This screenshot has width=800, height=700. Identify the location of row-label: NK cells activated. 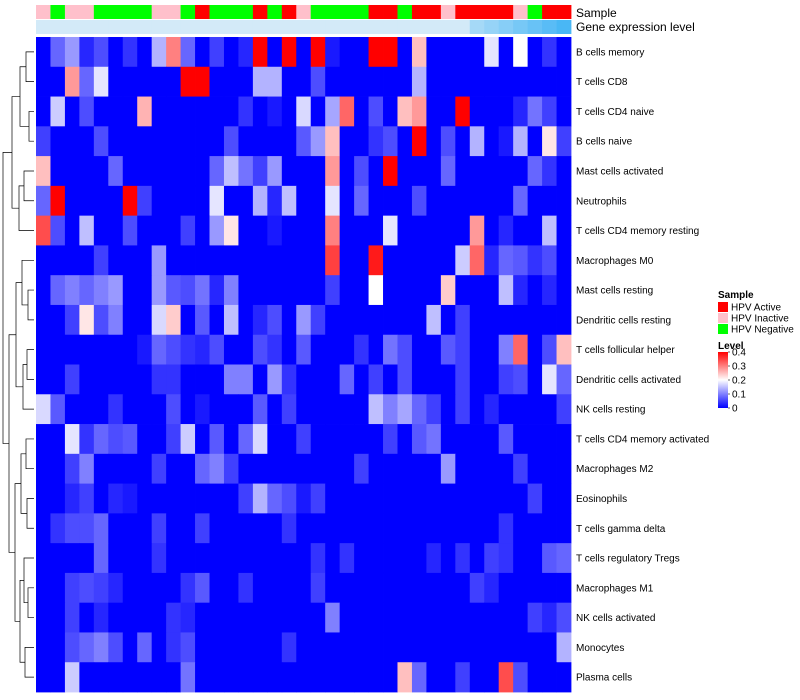
(615, 618).